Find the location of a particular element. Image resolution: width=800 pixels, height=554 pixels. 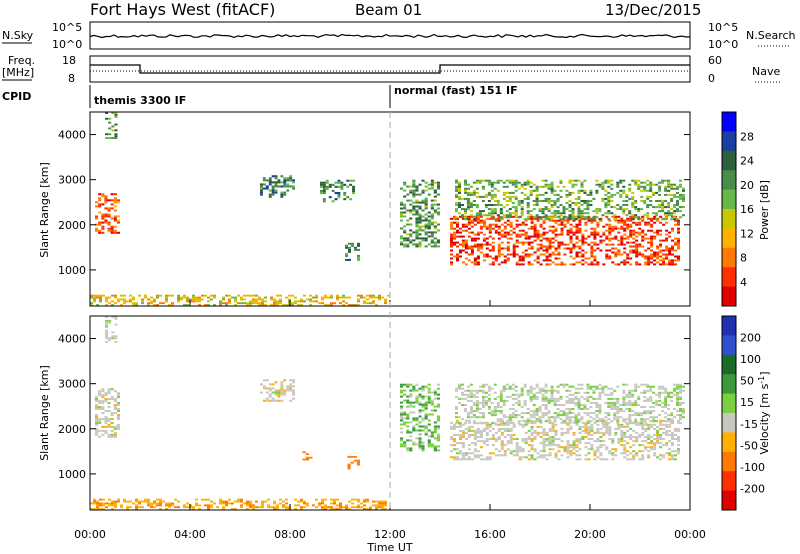

velocity-colorbar-title-end: ] is located at coordinates (764, 373).